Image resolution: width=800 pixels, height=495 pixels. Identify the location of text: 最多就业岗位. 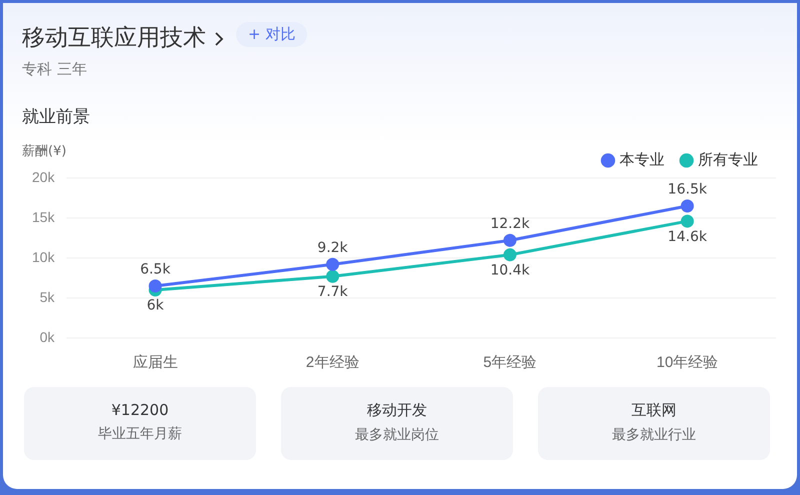
(397, 435).